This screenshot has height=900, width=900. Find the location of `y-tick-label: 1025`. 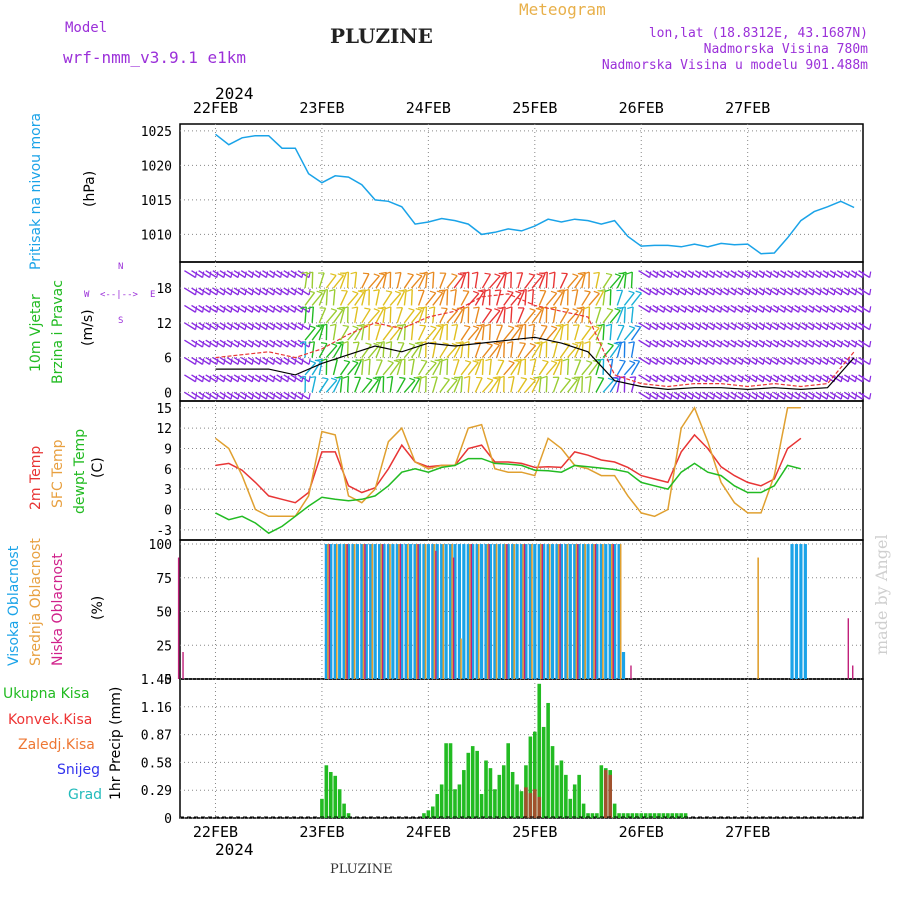

y-tick-label: 1025 is located at coordinates (156, 132).